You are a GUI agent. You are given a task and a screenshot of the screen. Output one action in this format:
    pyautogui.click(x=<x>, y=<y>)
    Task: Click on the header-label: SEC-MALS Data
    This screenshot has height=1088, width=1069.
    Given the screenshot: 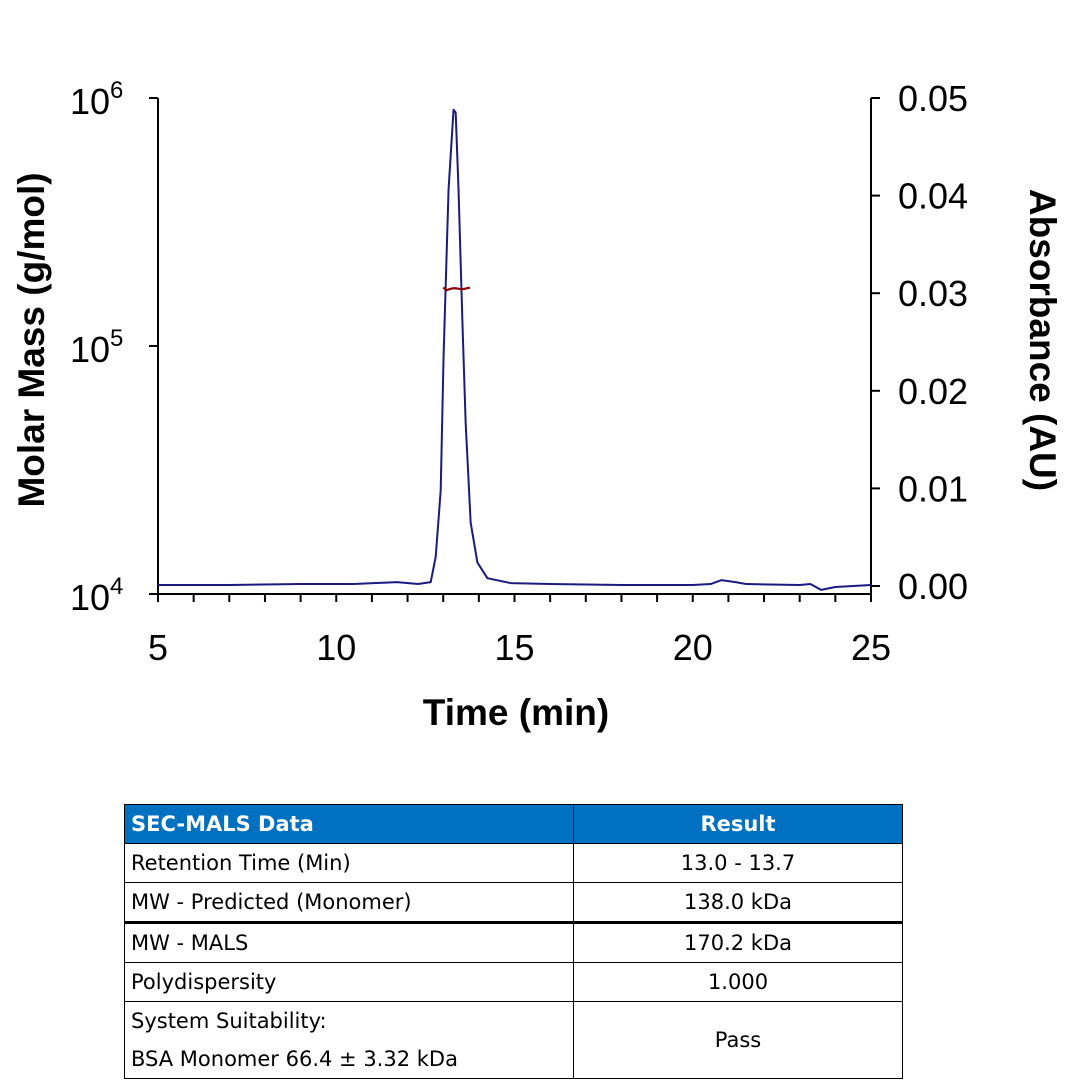 What is the action you would take?
    pyautogui.click(x=349, y=824)
    